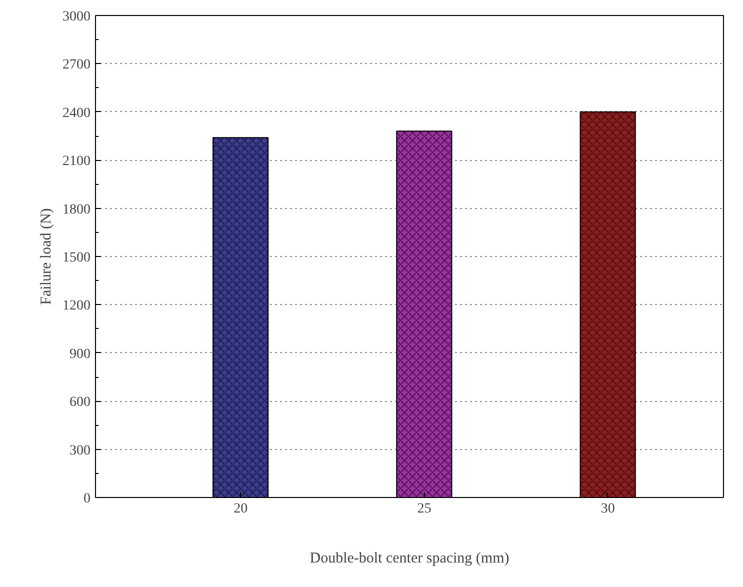 This screenshot has height=587, width=743. What do you see at coordinates (46, 256) in the screenshot?
I see `y-axis-title: Failure load (N)` at bounding box center [46, 256].